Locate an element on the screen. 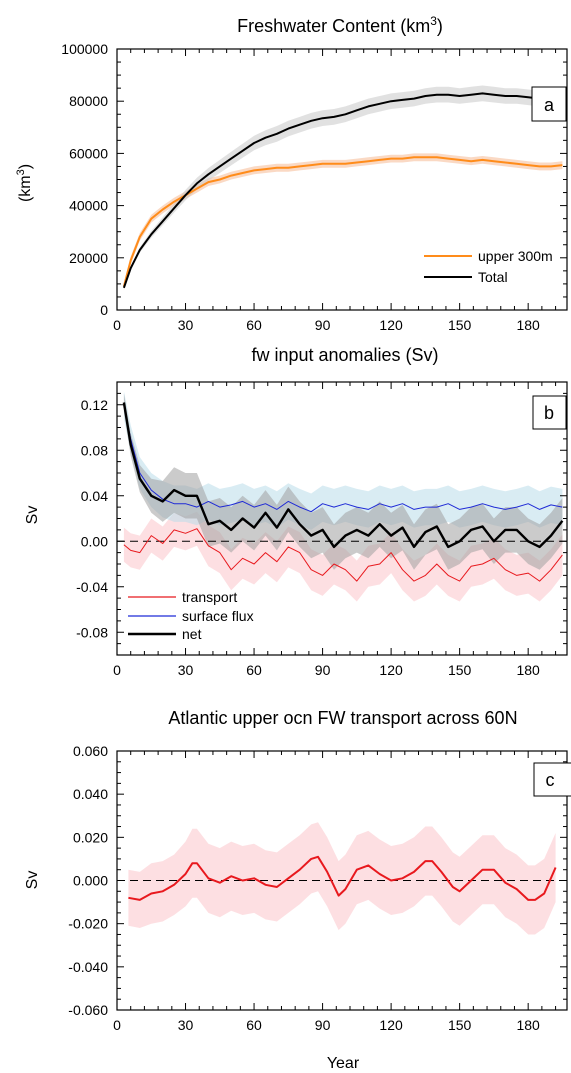  panel-b-y-tick-label: 0.00 is located at coordinates (94, 541).